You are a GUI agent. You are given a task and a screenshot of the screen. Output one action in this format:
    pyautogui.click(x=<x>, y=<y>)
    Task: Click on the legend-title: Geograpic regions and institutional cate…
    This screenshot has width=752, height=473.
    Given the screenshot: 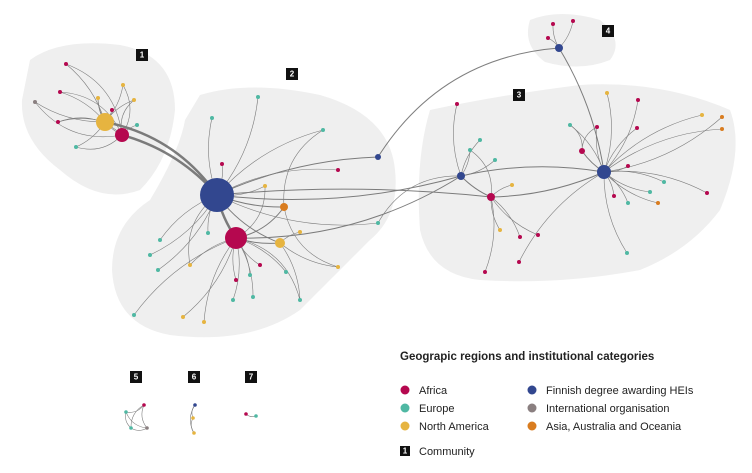 What is the action you would take?
    pyautogui.click(x=527, y=357)
    